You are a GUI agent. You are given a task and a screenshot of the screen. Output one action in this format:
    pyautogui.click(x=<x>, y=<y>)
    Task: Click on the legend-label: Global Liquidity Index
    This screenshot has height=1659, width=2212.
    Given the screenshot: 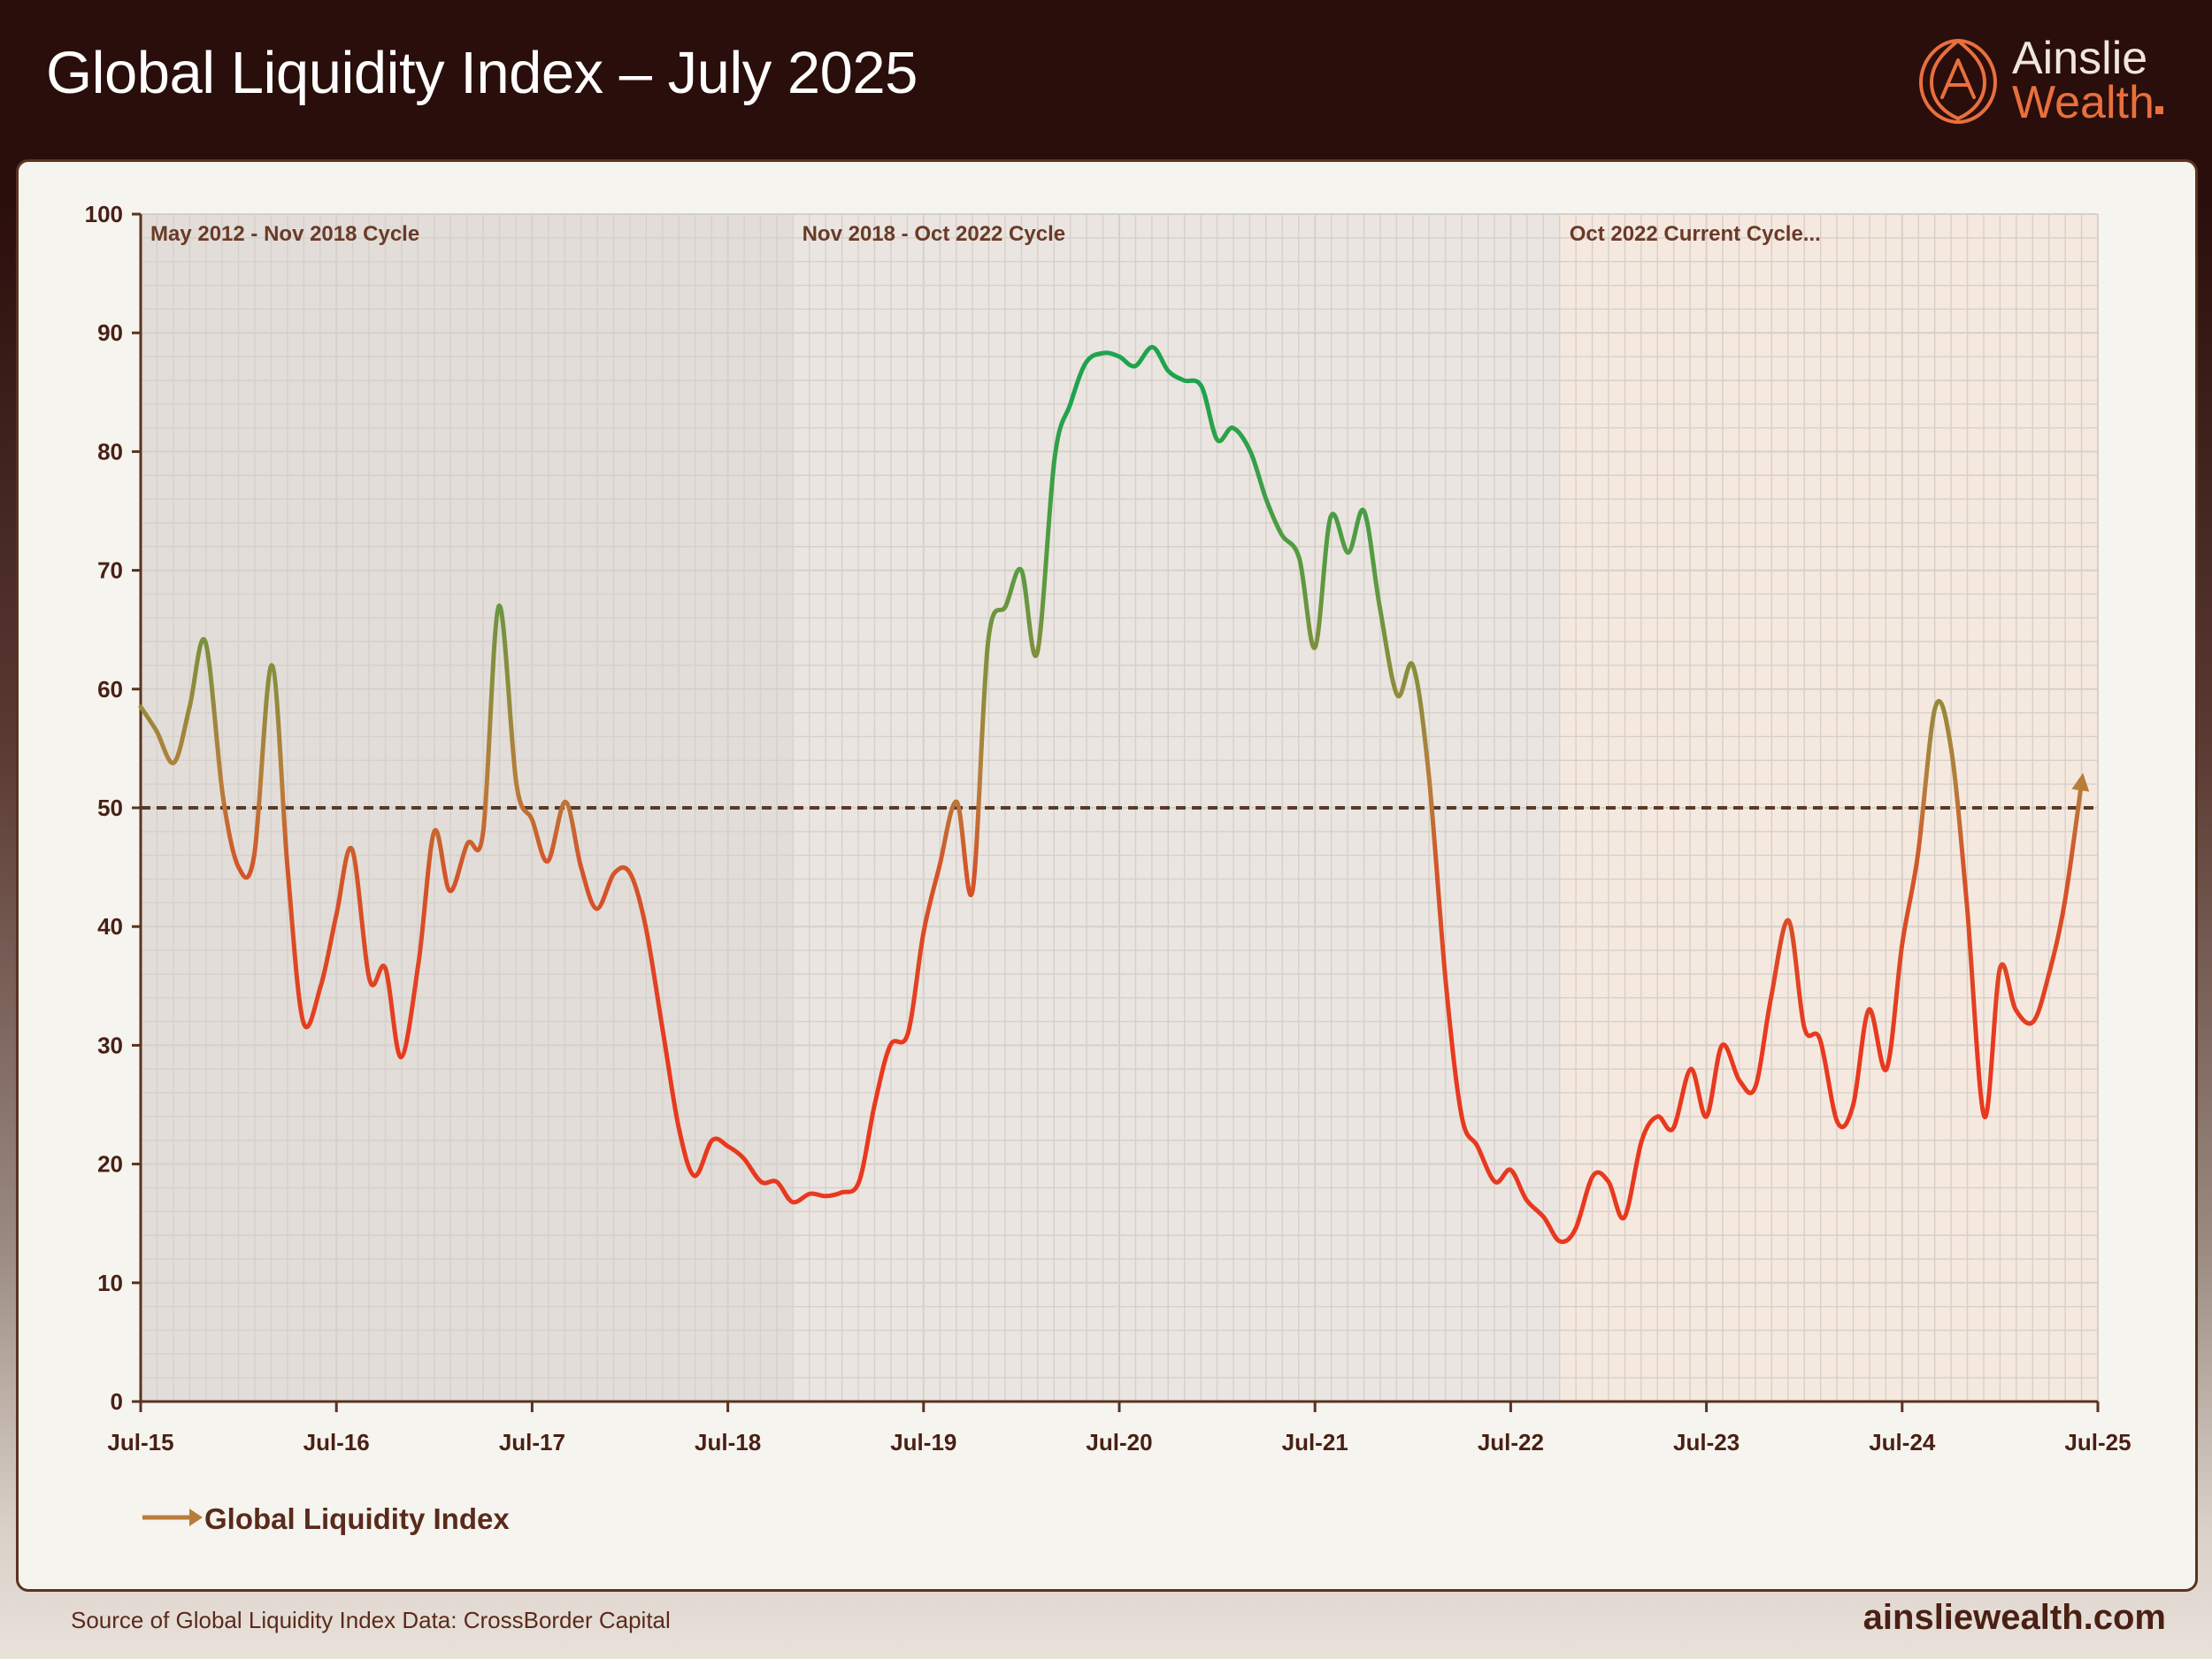 What is the action you would take?
    pyautogui.click(x=357, y=1519)
    